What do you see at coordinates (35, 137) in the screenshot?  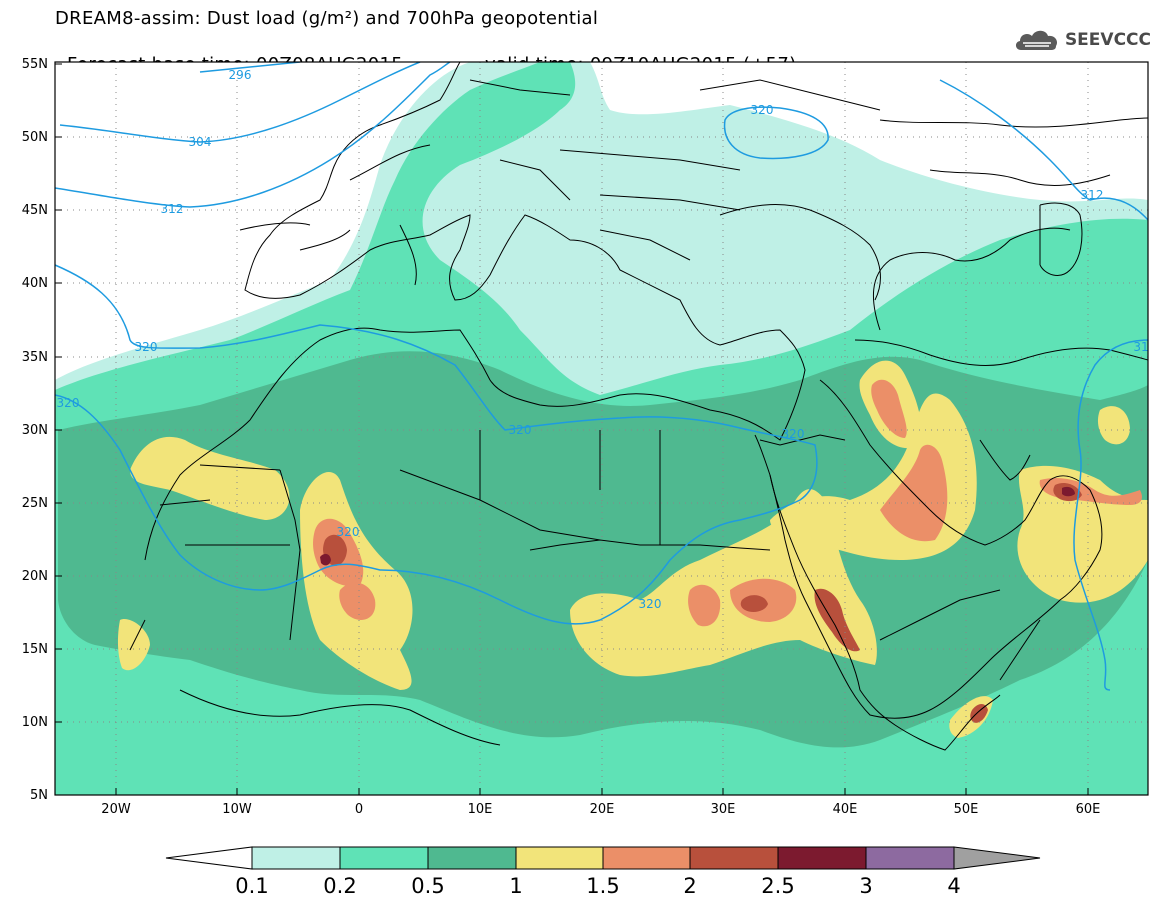 I see `lat-label: 50N` at bounding box center [35, 137].